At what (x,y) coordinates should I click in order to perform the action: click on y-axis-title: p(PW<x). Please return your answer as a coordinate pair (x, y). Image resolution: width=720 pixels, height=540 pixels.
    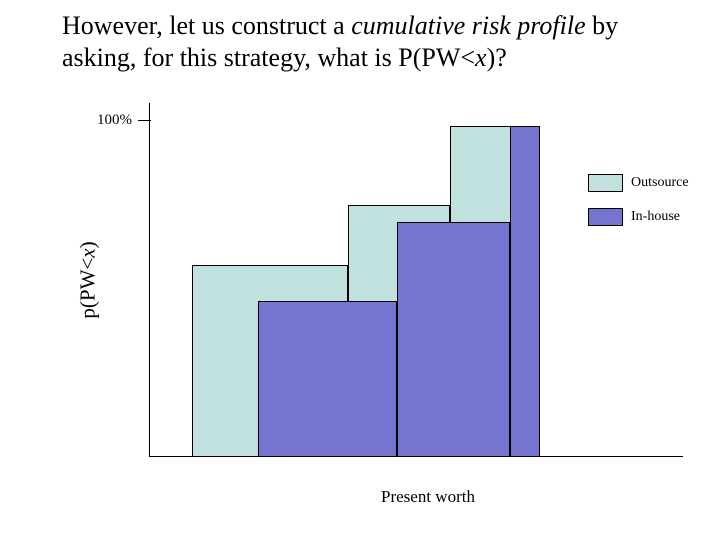
    Looking at the image, I should click on (88, 279).